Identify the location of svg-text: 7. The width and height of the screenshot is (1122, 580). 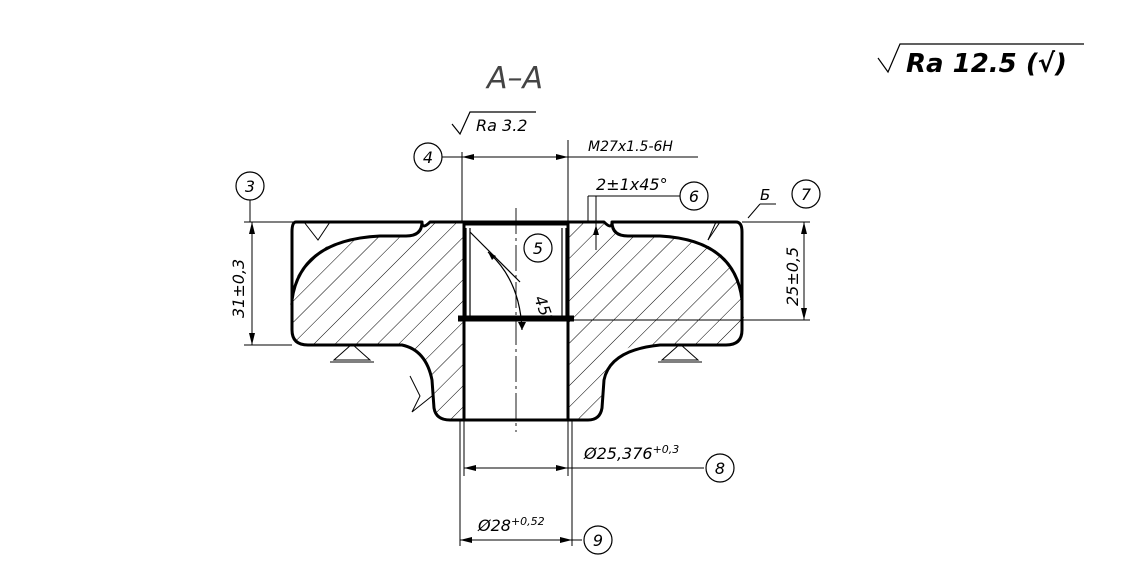
(806, 194).